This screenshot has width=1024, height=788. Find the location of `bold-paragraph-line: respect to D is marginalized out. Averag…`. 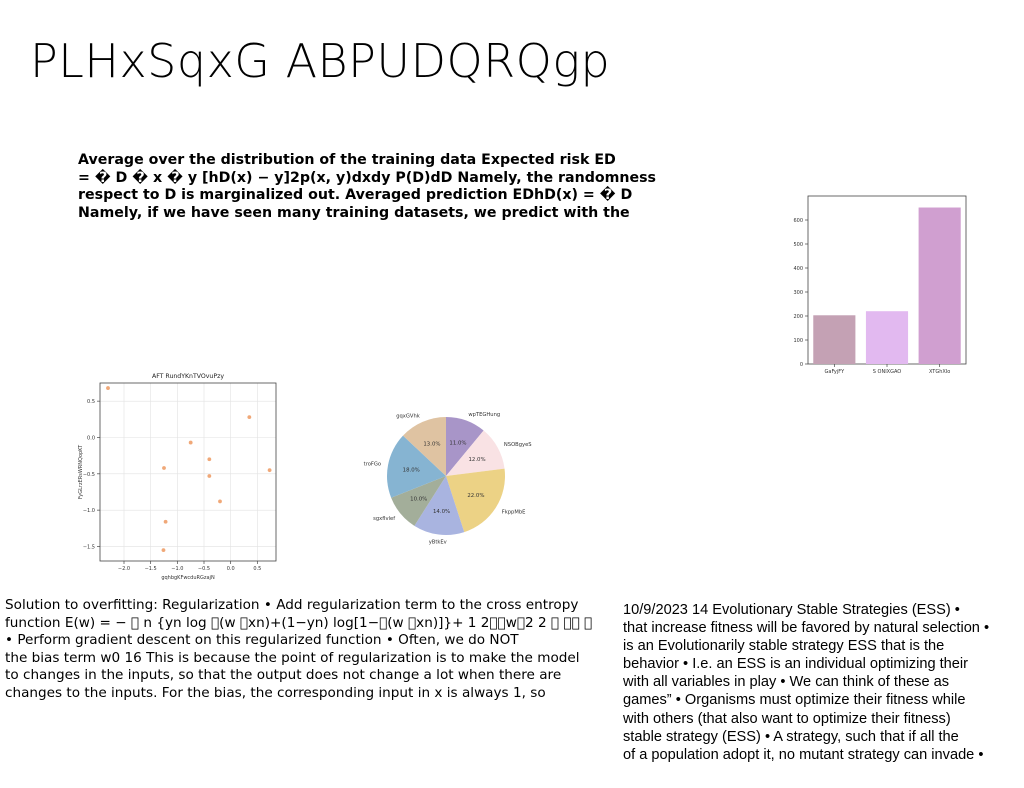

bold-paragraph-line: respect to D is marginalized out. Averag… is located at coordinates (355, 195).